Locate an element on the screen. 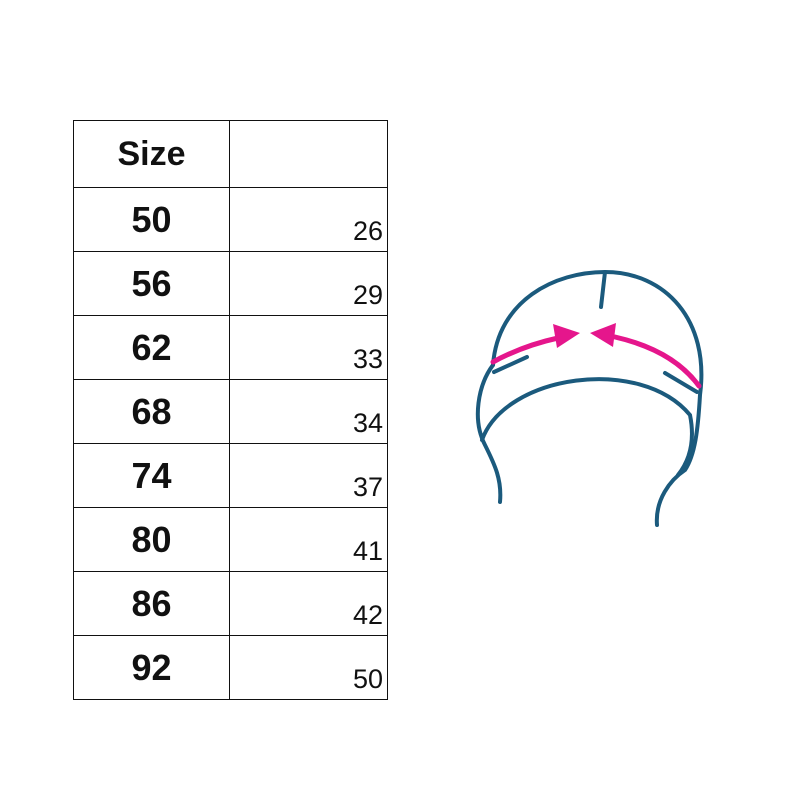 Image resolution: width=800 pixels, height=800 pixels. size-cell: 92 is located at coordinates (151, 667).